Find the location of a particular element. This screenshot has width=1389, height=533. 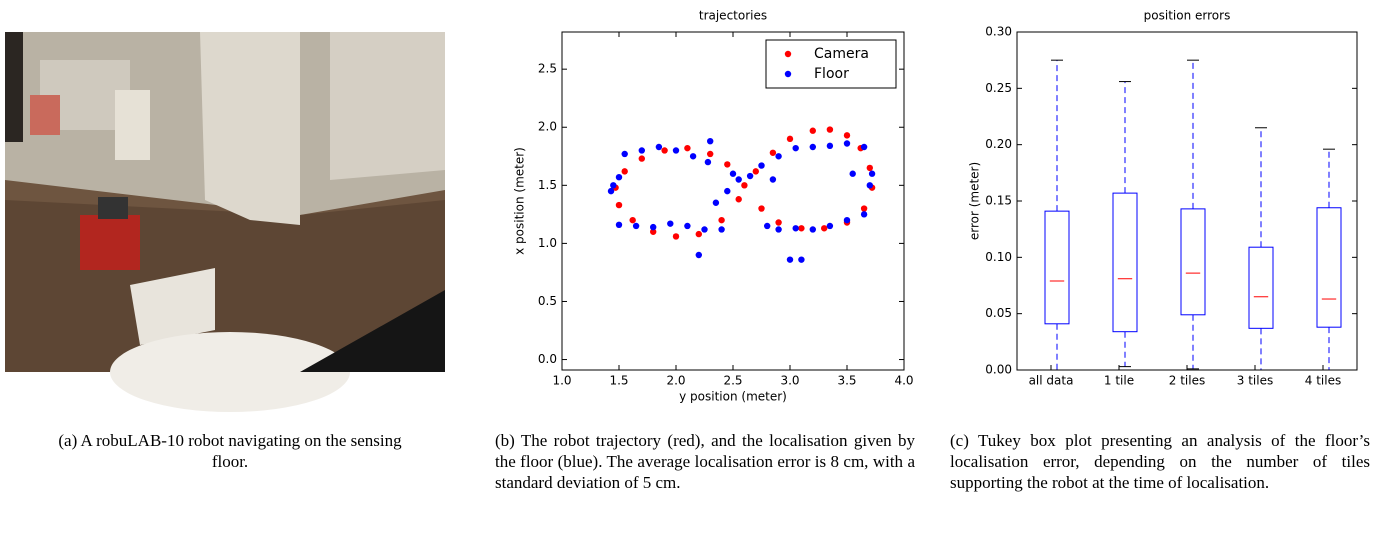

x-tick-label: 3.5 is located at coordinates (846, 381).